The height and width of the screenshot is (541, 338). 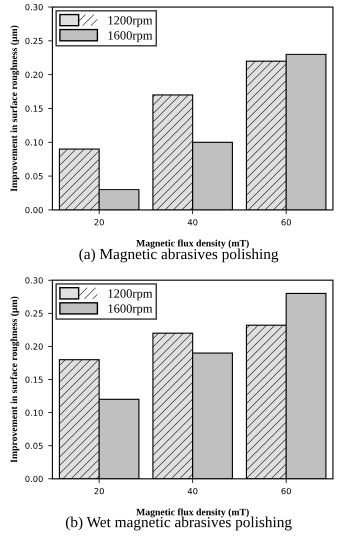 What do you see at coordinates (179, 523) in the screenshot?
I see `text: (b) Wet magnetic abrasives polishing` at bounding box center [179, 523].